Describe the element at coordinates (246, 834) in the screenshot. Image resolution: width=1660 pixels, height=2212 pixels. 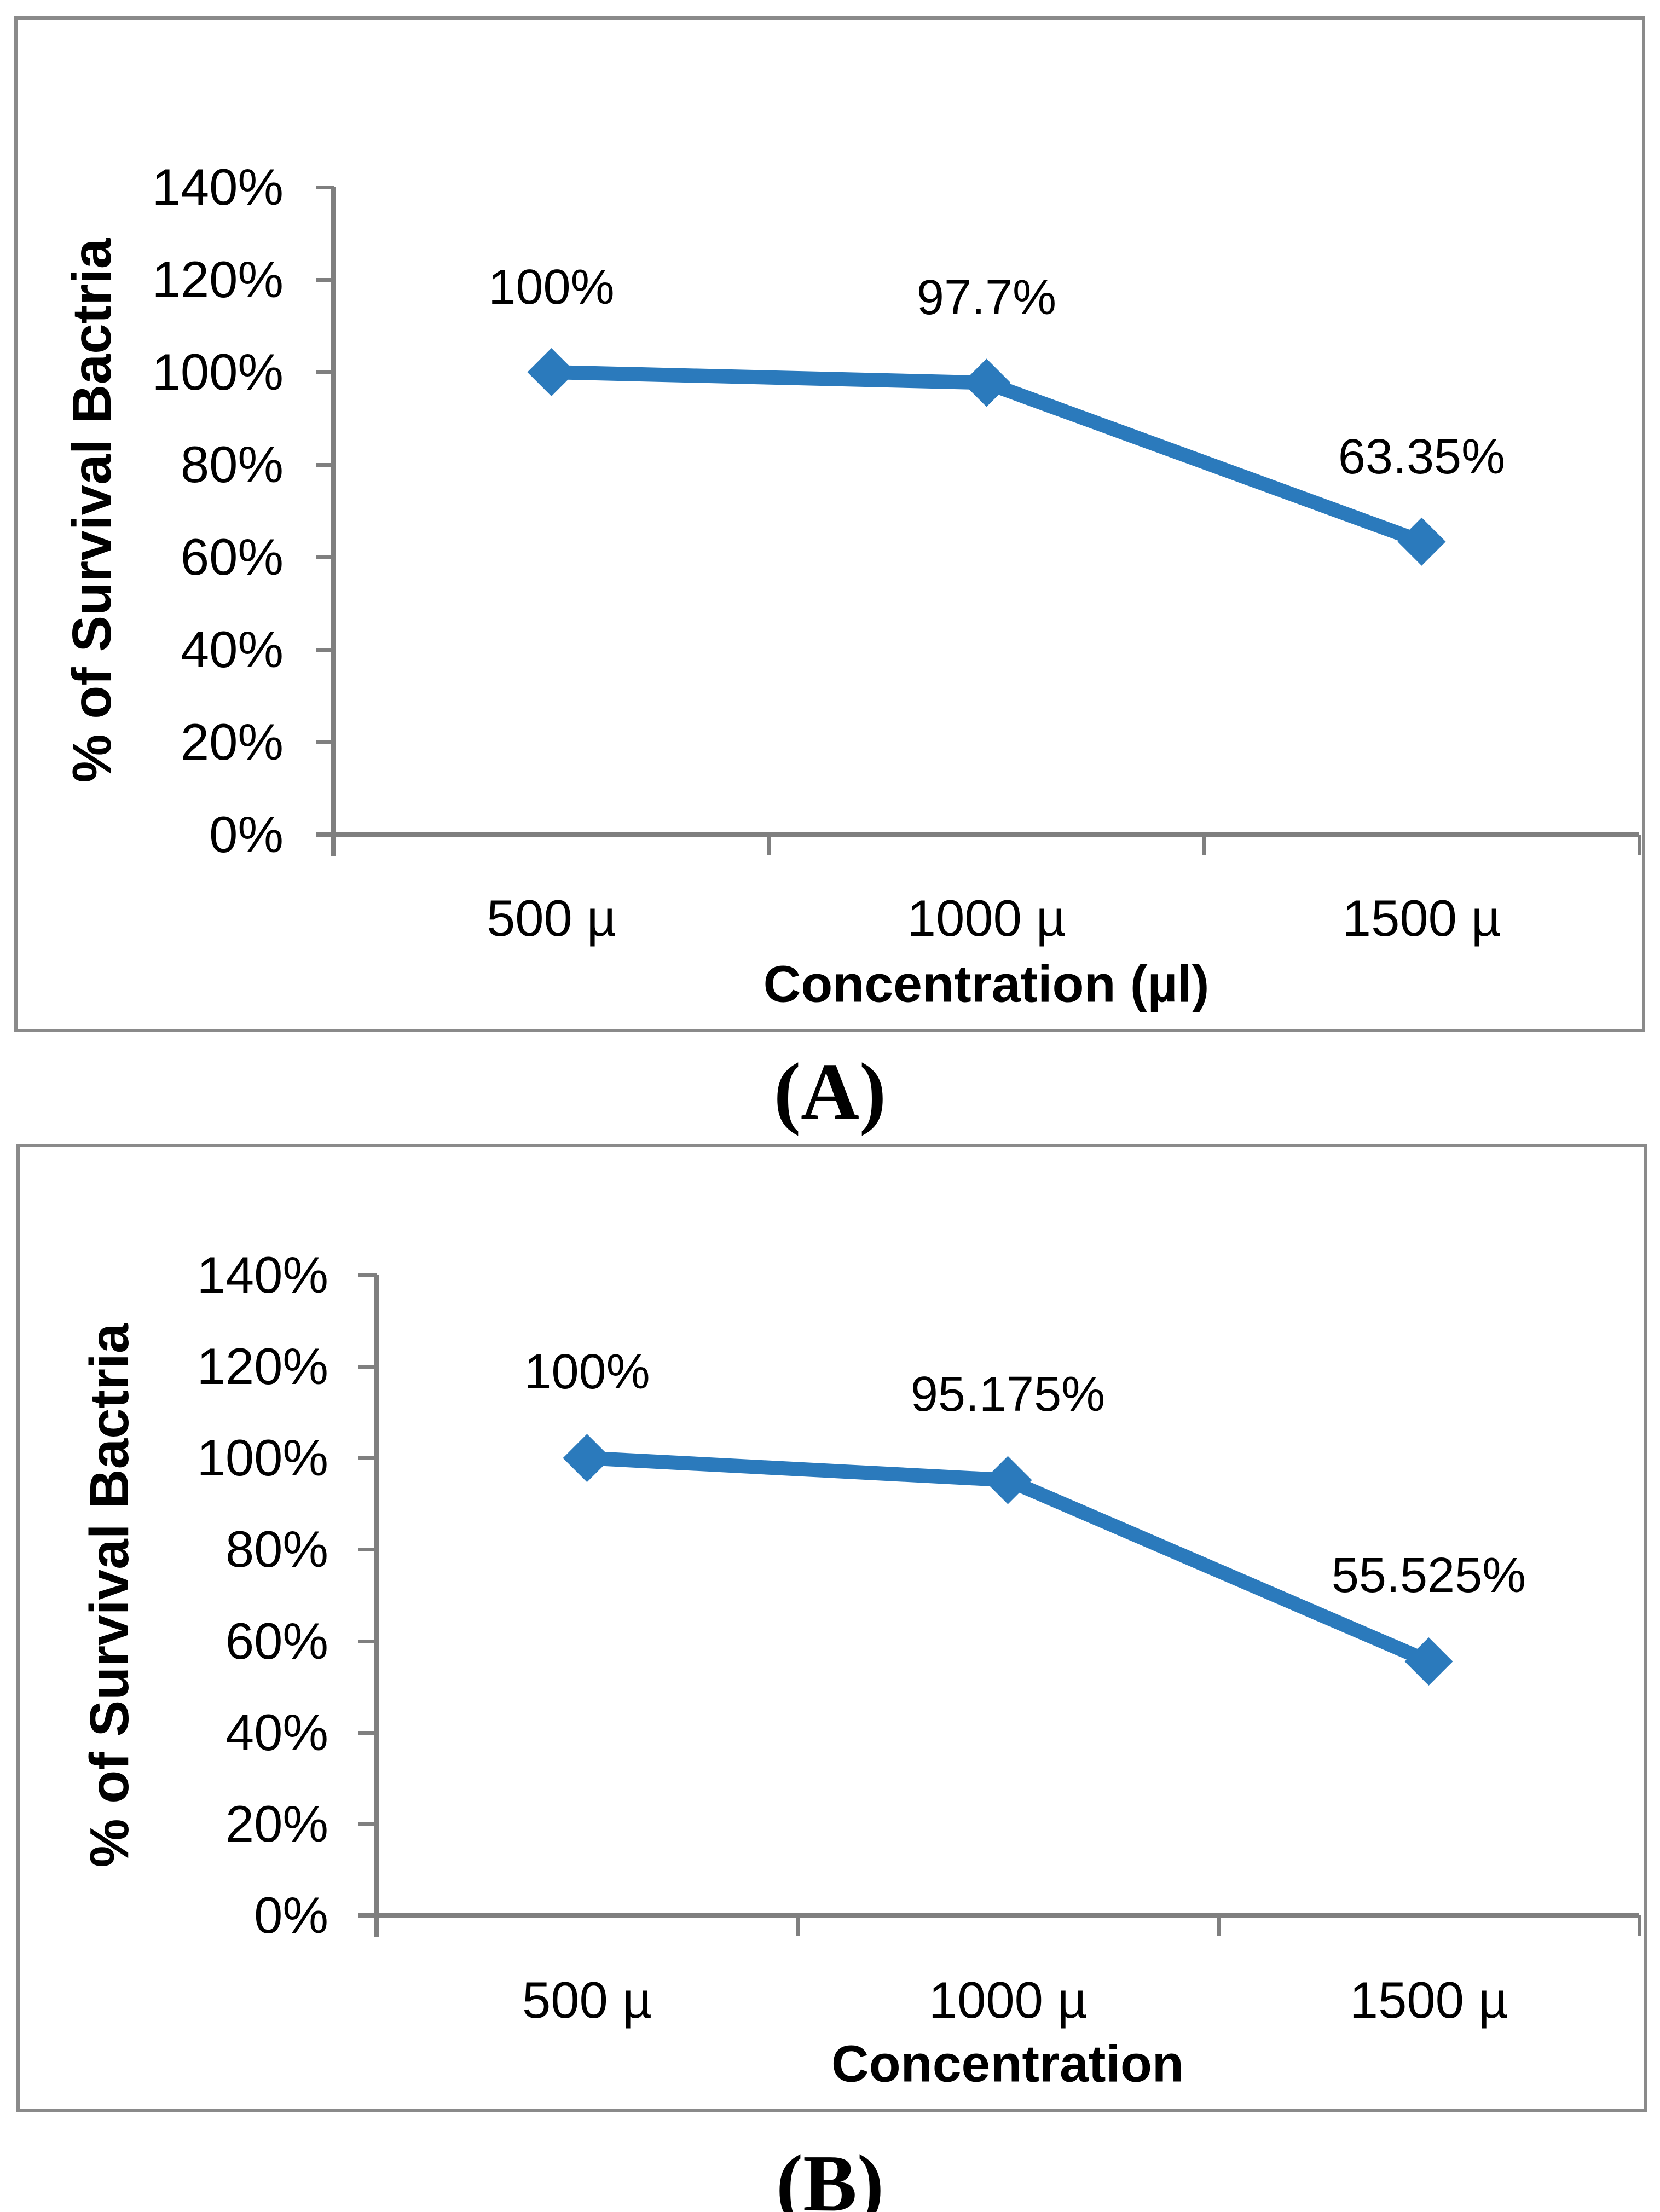
I see `y-tick-label-A: 0%` at that location.